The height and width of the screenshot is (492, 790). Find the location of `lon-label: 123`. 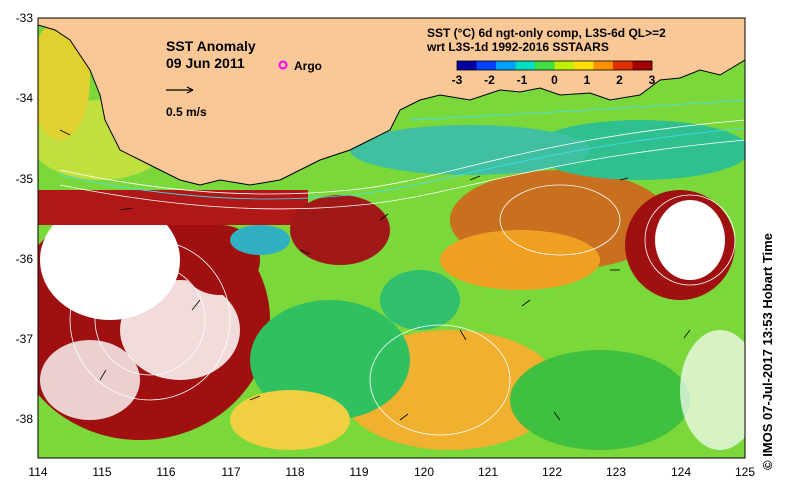

lon-label: 123 is located at coordinates (616, 472).